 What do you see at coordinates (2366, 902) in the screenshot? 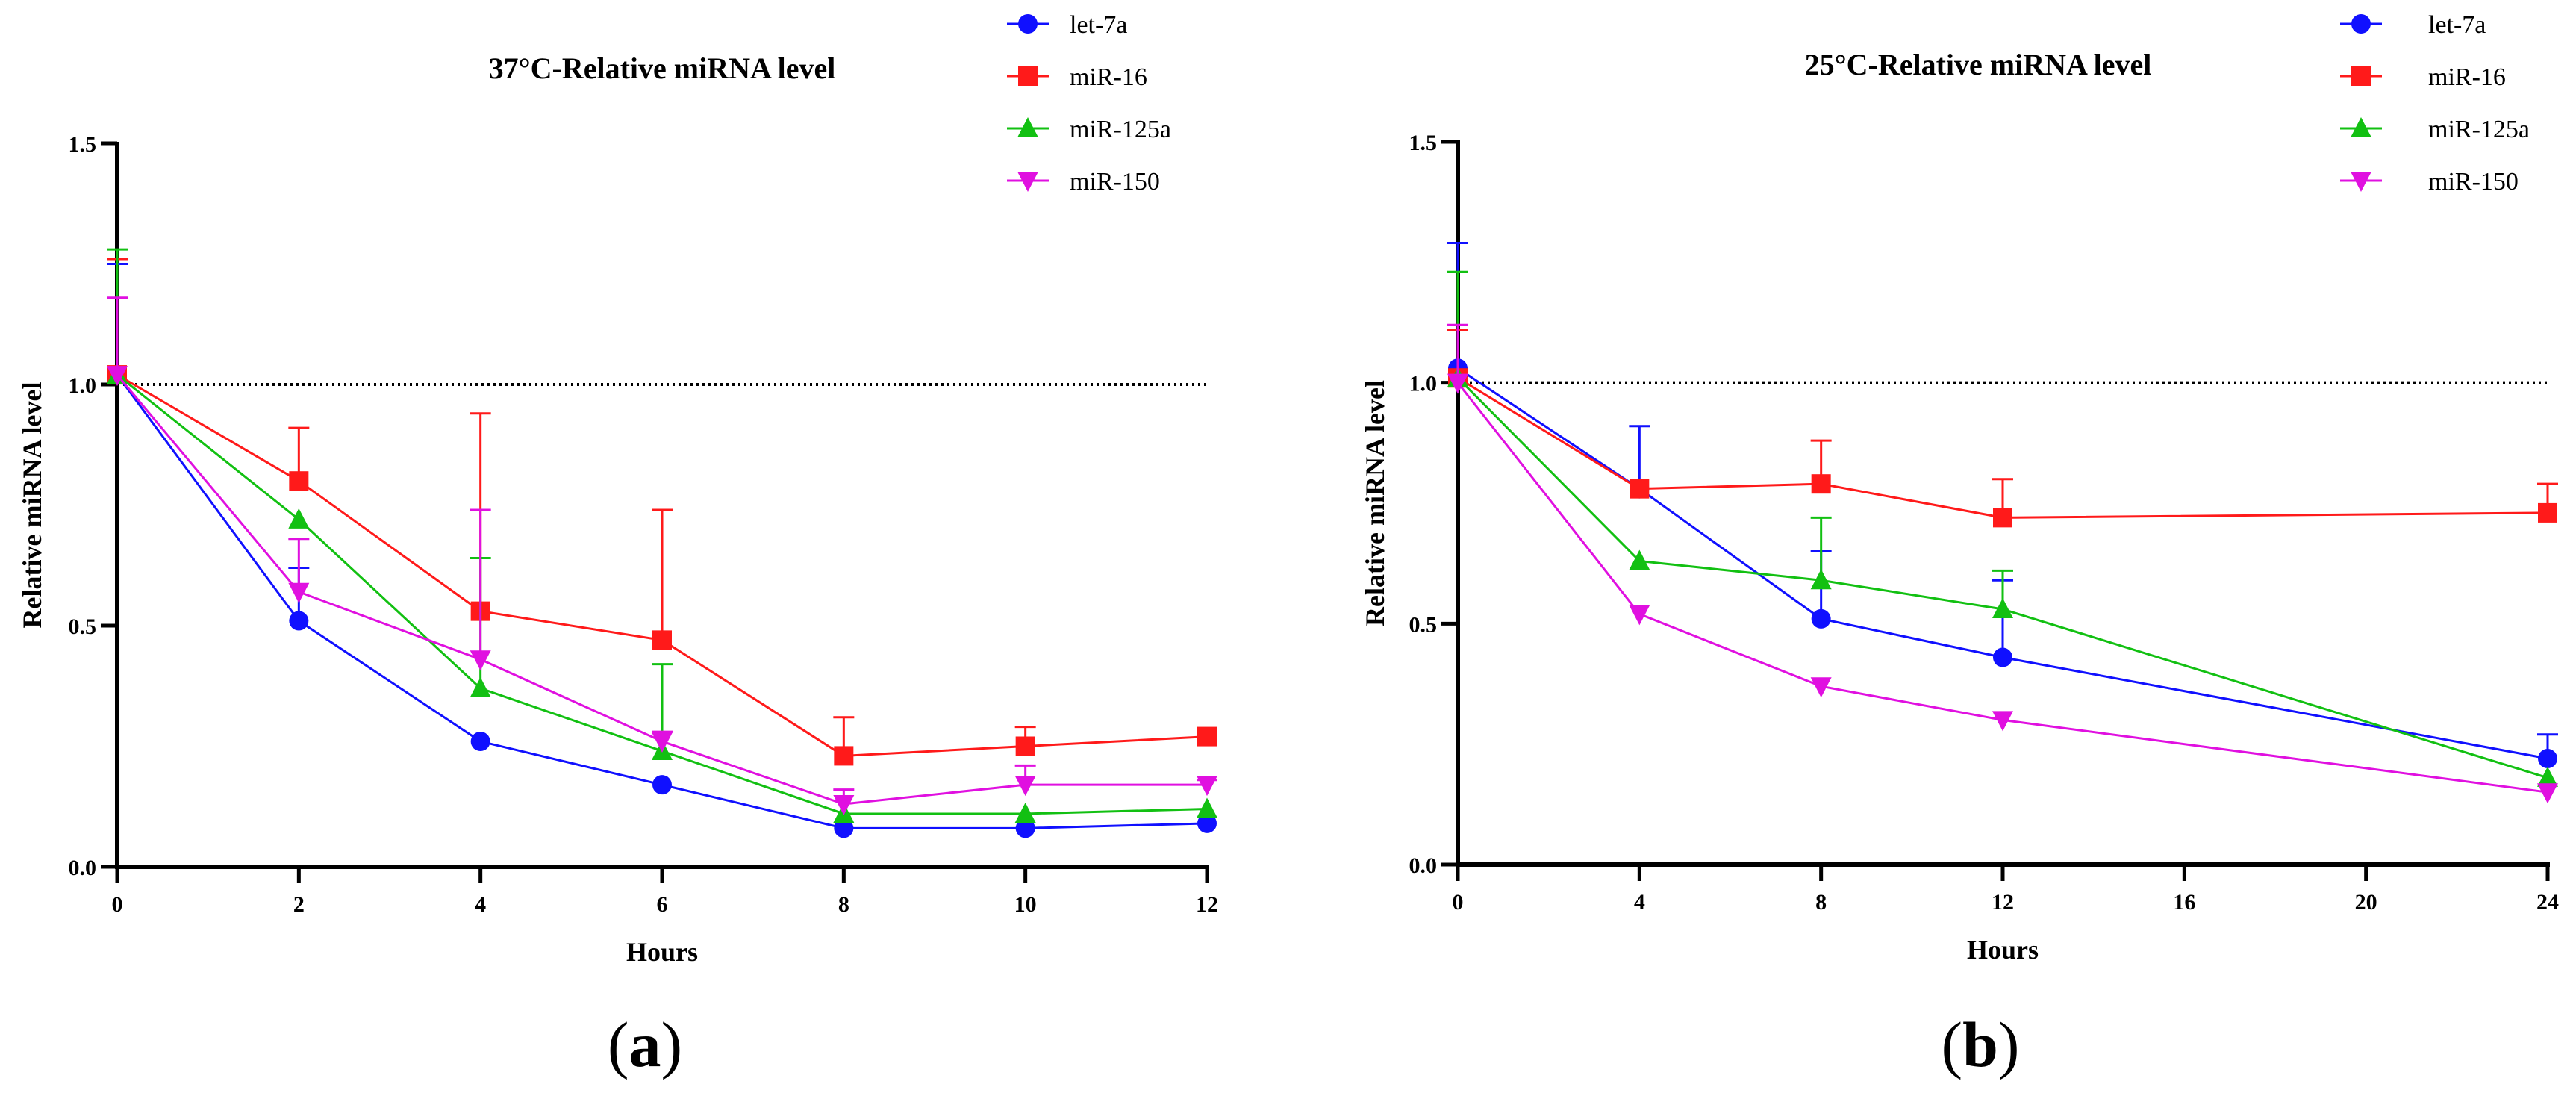
I see `x-tick-label: 20` at bounding box center [2366, 902].